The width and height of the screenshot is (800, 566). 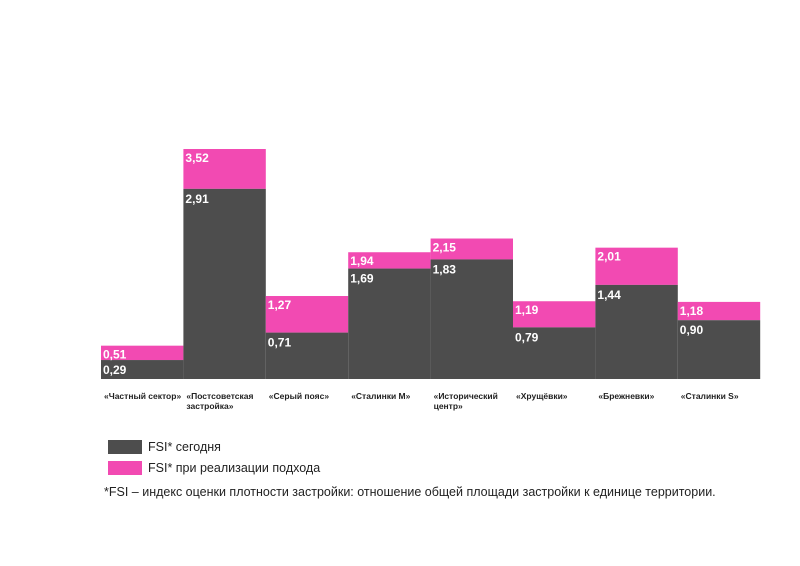 I want to click on category-label-line: «Брежневки», so click(x=626, y=396).